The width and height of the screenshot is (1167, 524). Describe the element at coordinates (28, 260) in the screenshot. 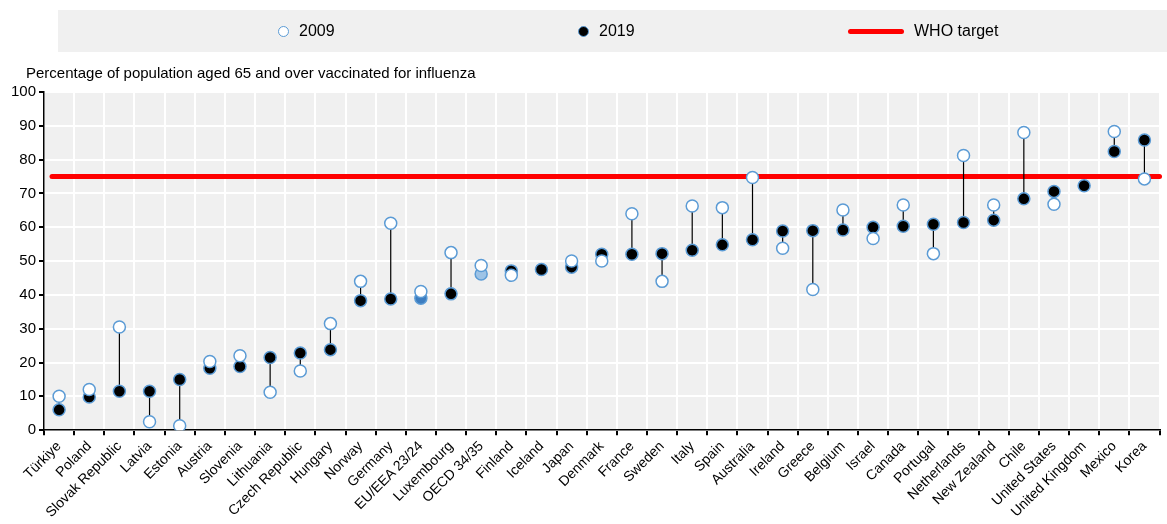

I see `y-tick-label: 50` at that location.